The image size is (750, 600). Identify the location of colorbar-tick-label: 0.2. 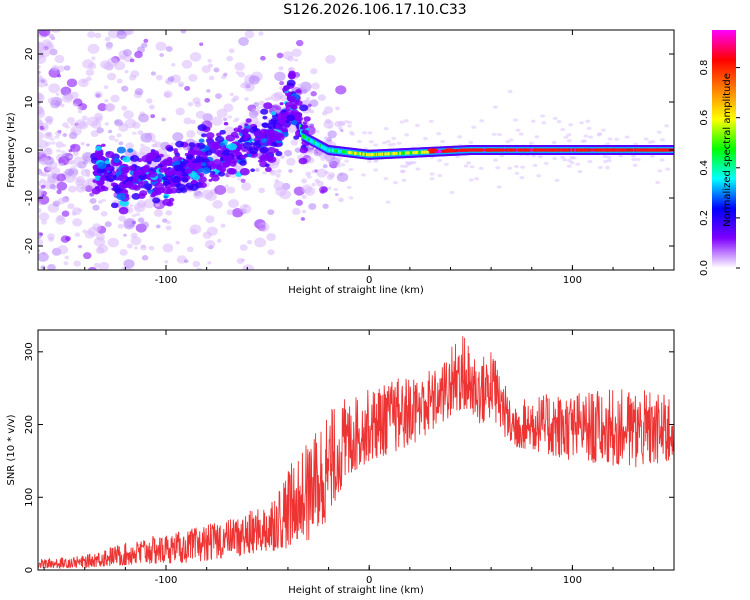
(704, 218).